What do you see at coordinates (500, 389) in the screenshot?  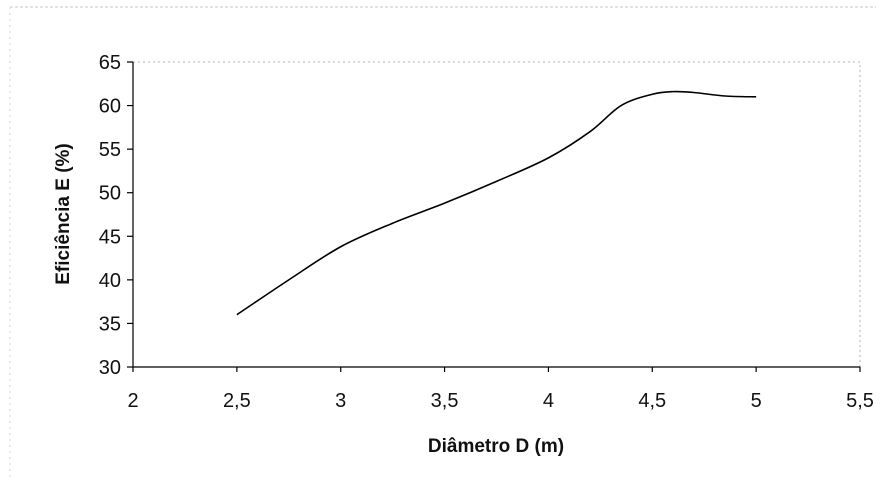 I see `x-axis-ticks: 2 2,5 3 3,5 4 4,5 5 5,5` at bounding box center [500, 389].